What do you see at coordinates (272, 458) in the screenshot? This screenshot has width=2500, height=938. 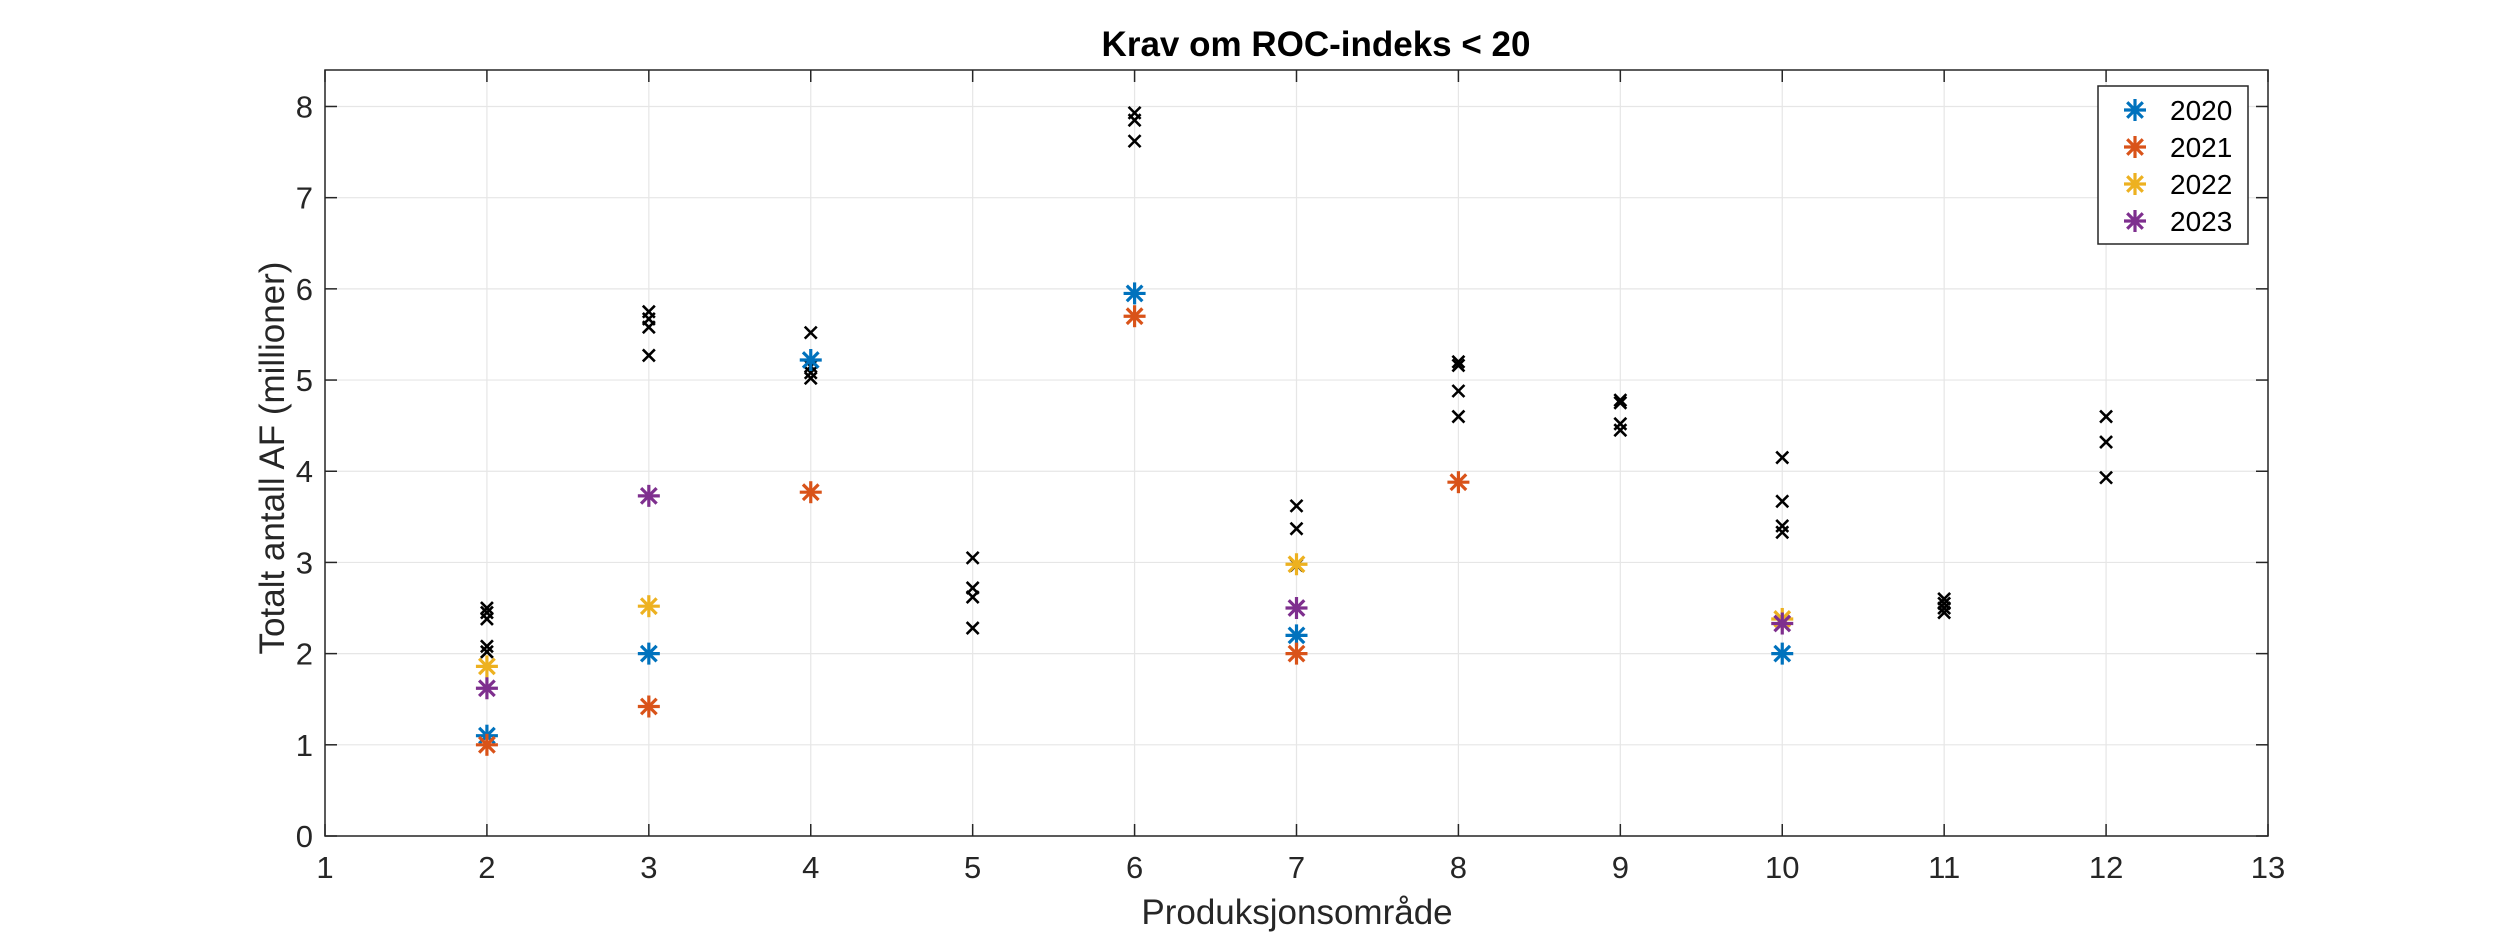 I see `y-axis-label: Totalt antall AF (millioner)` at bounding box center [272, 458].